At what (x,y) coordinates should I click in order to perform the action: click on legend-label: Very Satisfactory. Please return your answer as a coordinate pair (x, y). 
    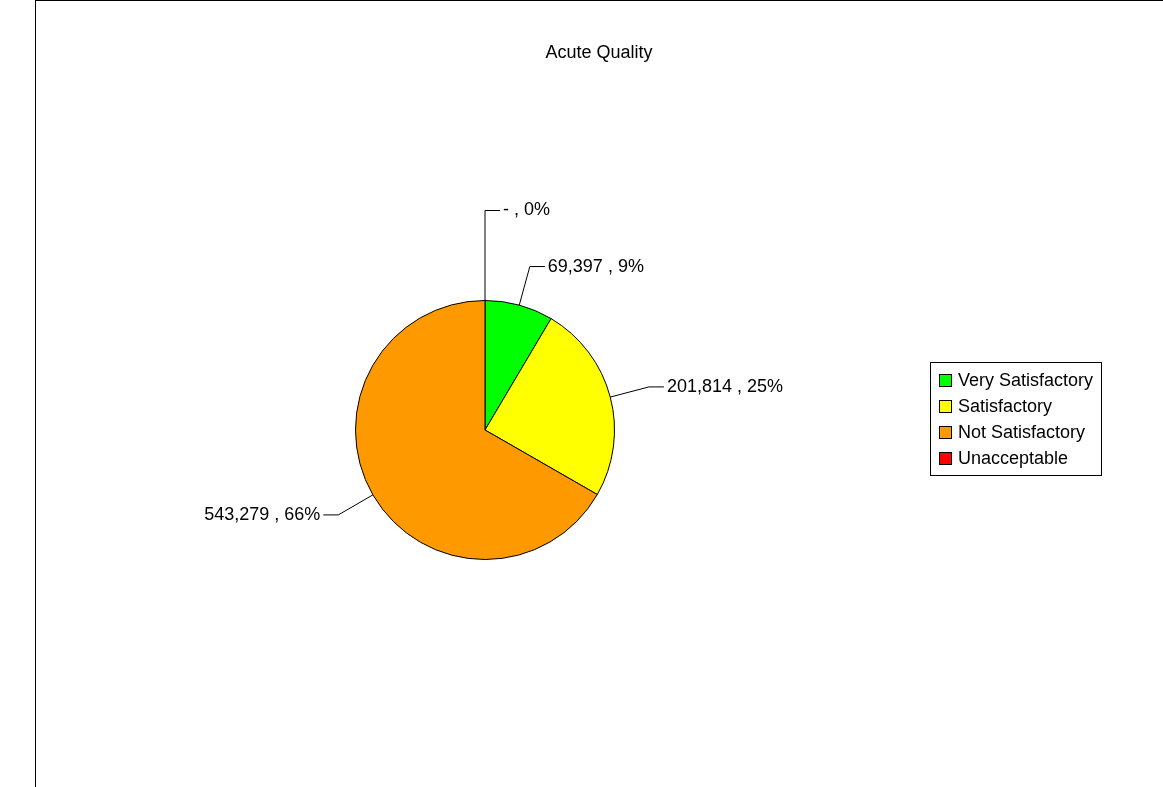
    Looking at the image, I should click on (1025, 380).